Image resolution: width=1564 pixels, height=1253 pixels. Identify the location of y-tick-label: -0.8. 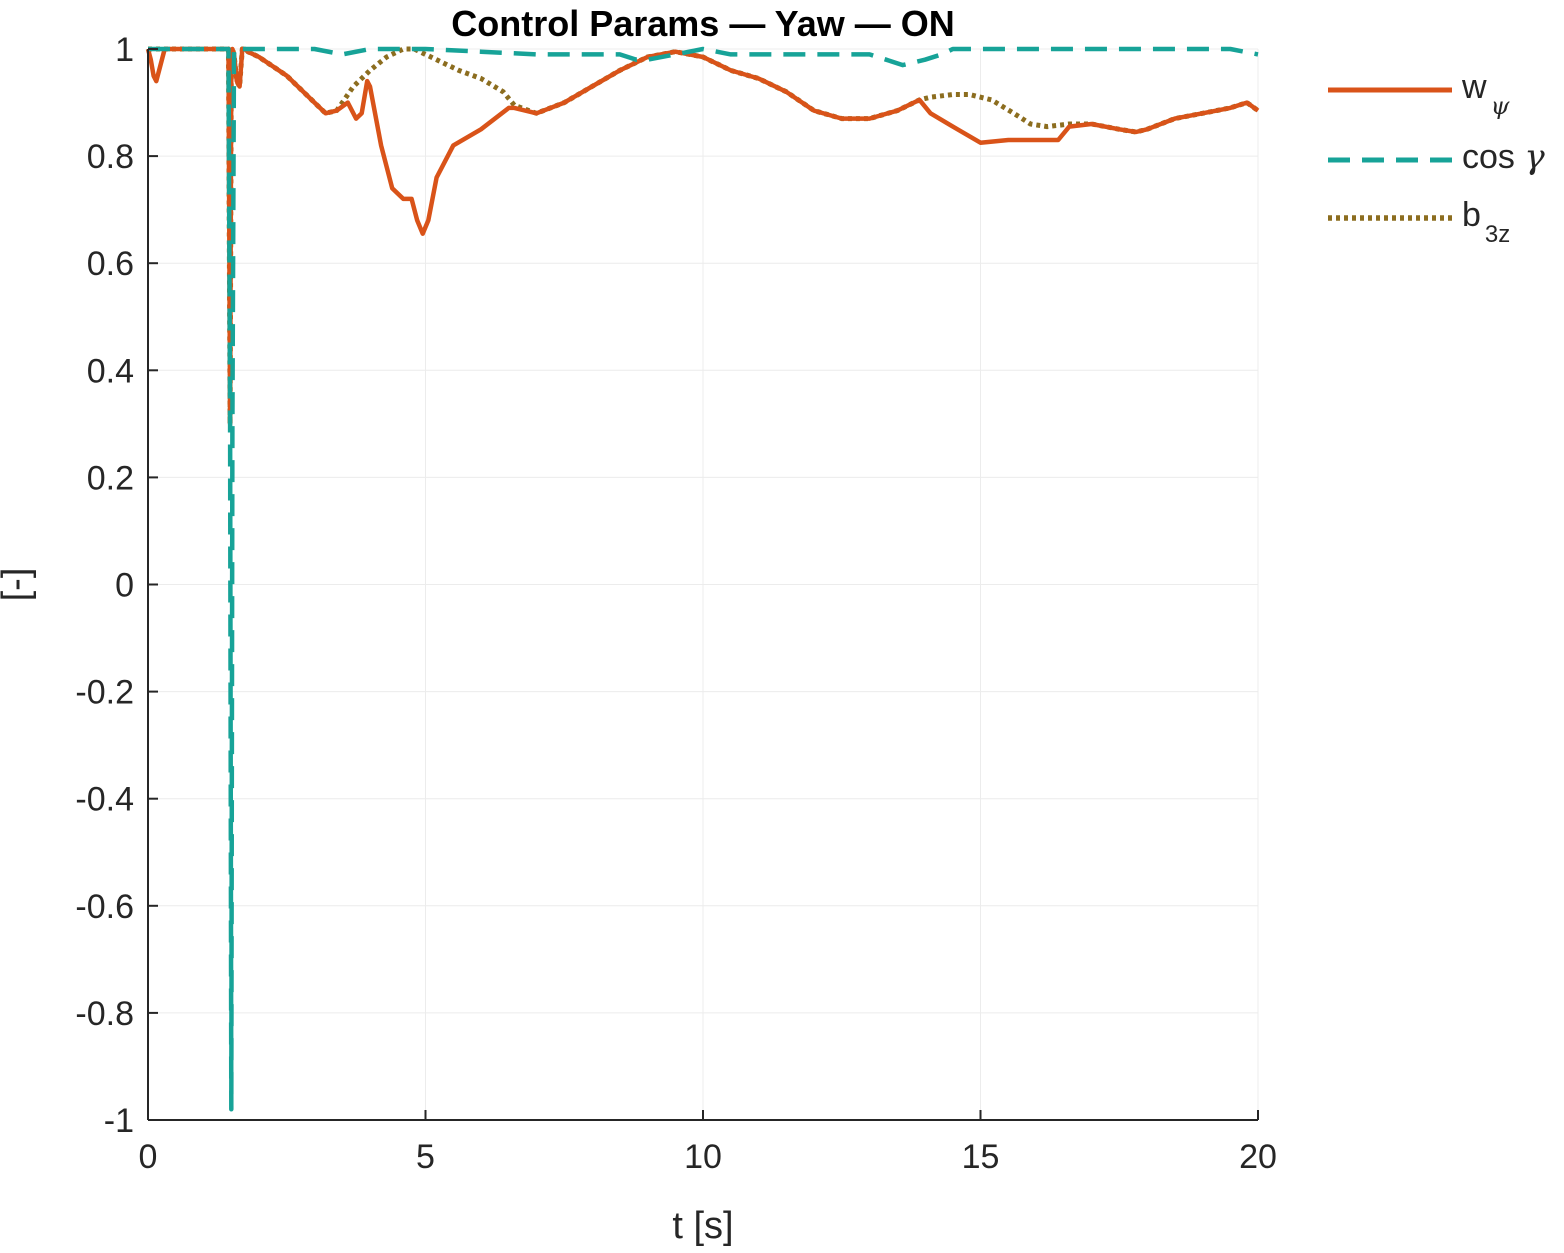
(104, 1014).